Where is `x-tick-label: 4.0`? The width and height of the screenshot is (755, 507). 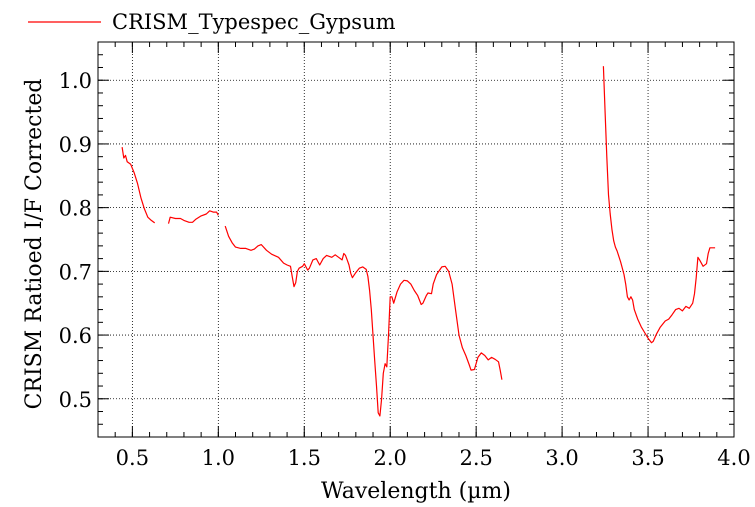
x-tick-label: 4.0 is located at coordinates (733, 458).